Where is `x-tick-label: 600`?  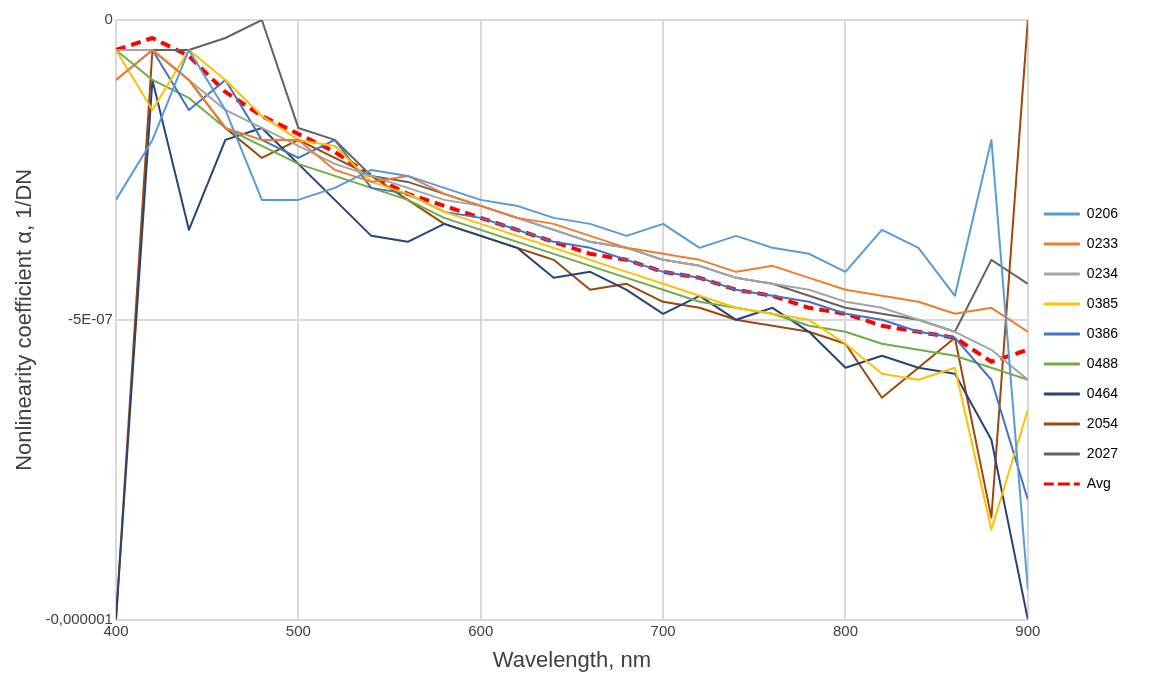 x-tick-label: 600 is located at coordinates (481, 630).